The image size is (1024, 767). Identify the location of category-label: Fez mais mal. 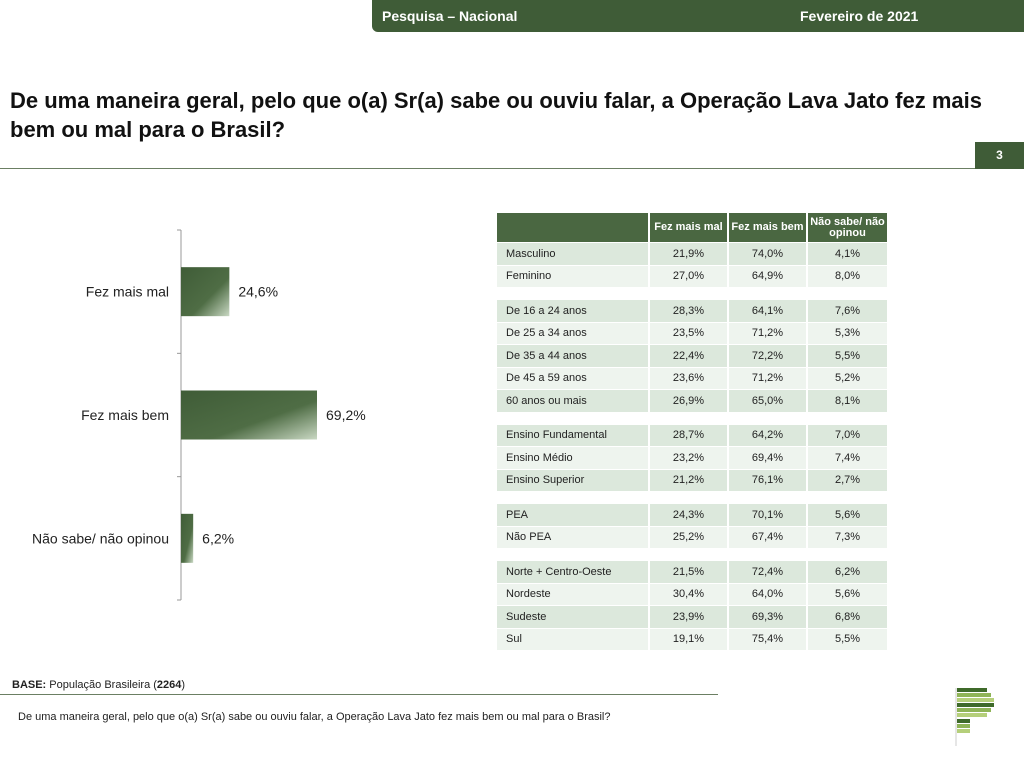
(127, 292).